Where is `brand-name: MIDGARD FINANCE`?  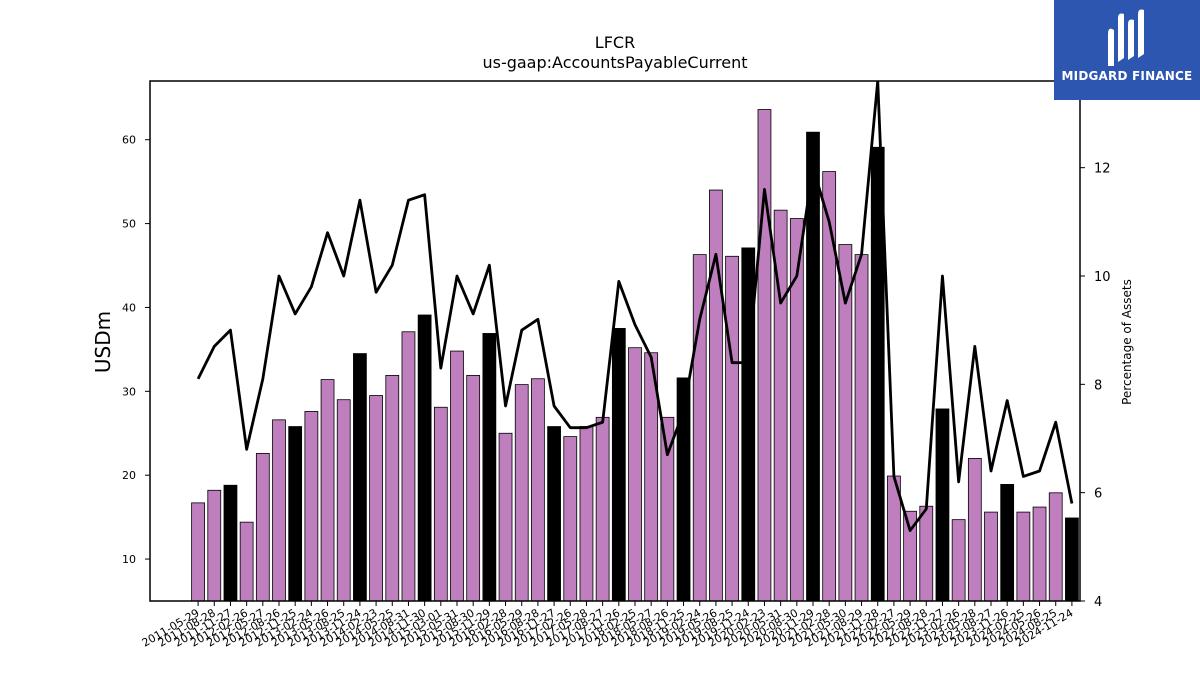 brand-name: MIDGARD FINANCE is located at coordinates (1127, 76).